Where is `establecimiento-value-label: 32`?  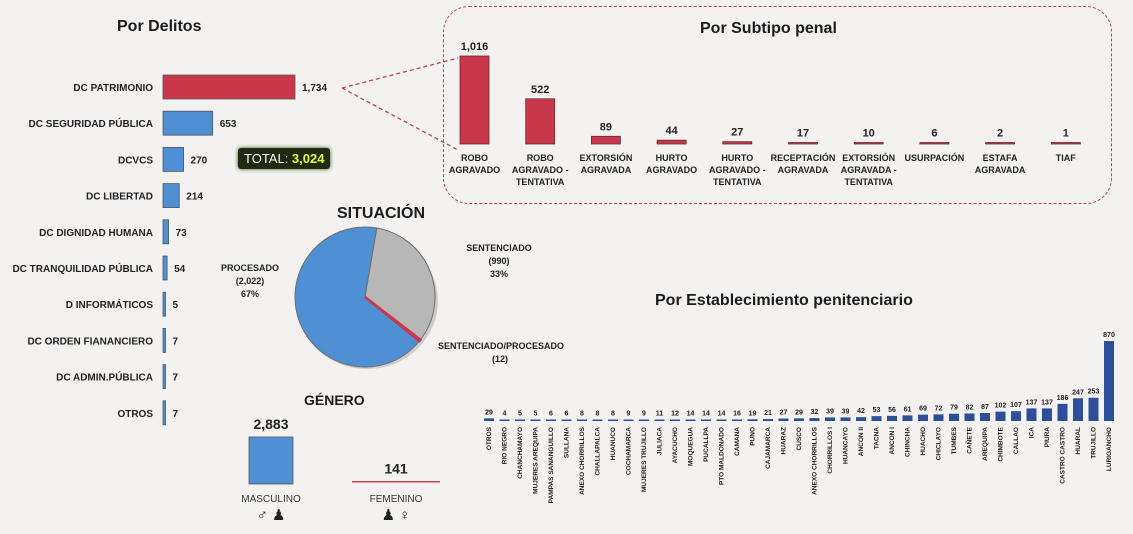
establecimiento-value-label: 32 is located at coordinates (815, 412).